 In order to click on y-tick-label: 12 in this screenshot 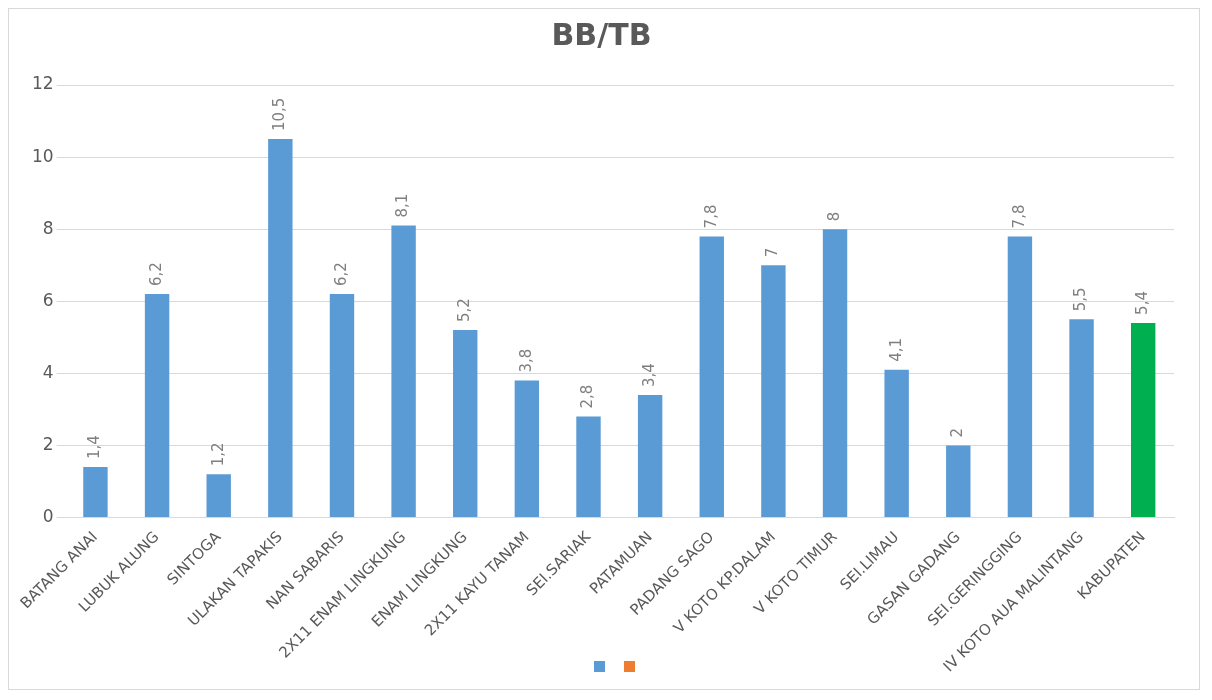, I will do `click(42, 83)`.